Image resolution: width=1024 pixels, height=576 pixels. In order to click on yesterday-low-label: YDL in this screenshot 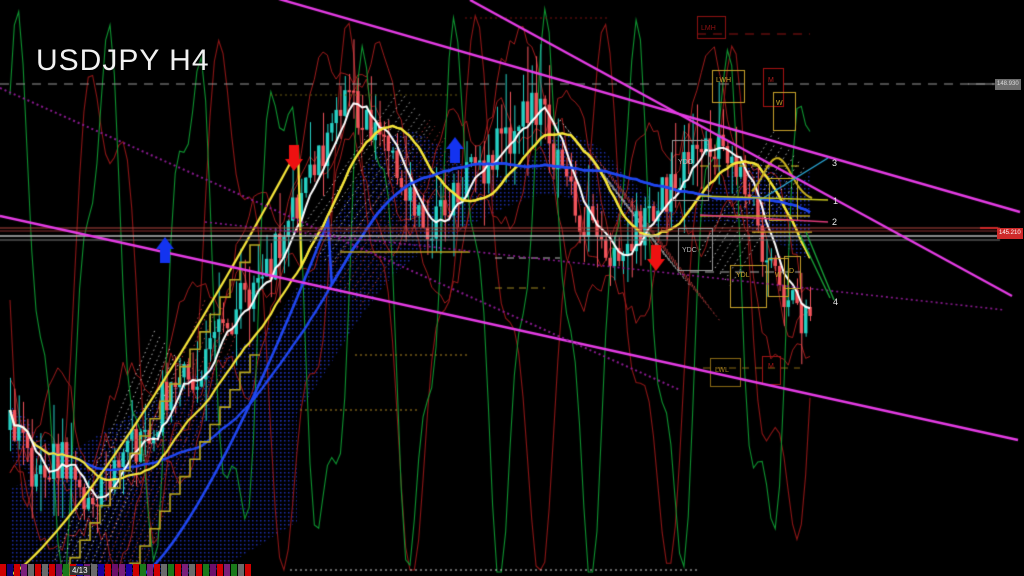, I will do `click(743, 275)`.